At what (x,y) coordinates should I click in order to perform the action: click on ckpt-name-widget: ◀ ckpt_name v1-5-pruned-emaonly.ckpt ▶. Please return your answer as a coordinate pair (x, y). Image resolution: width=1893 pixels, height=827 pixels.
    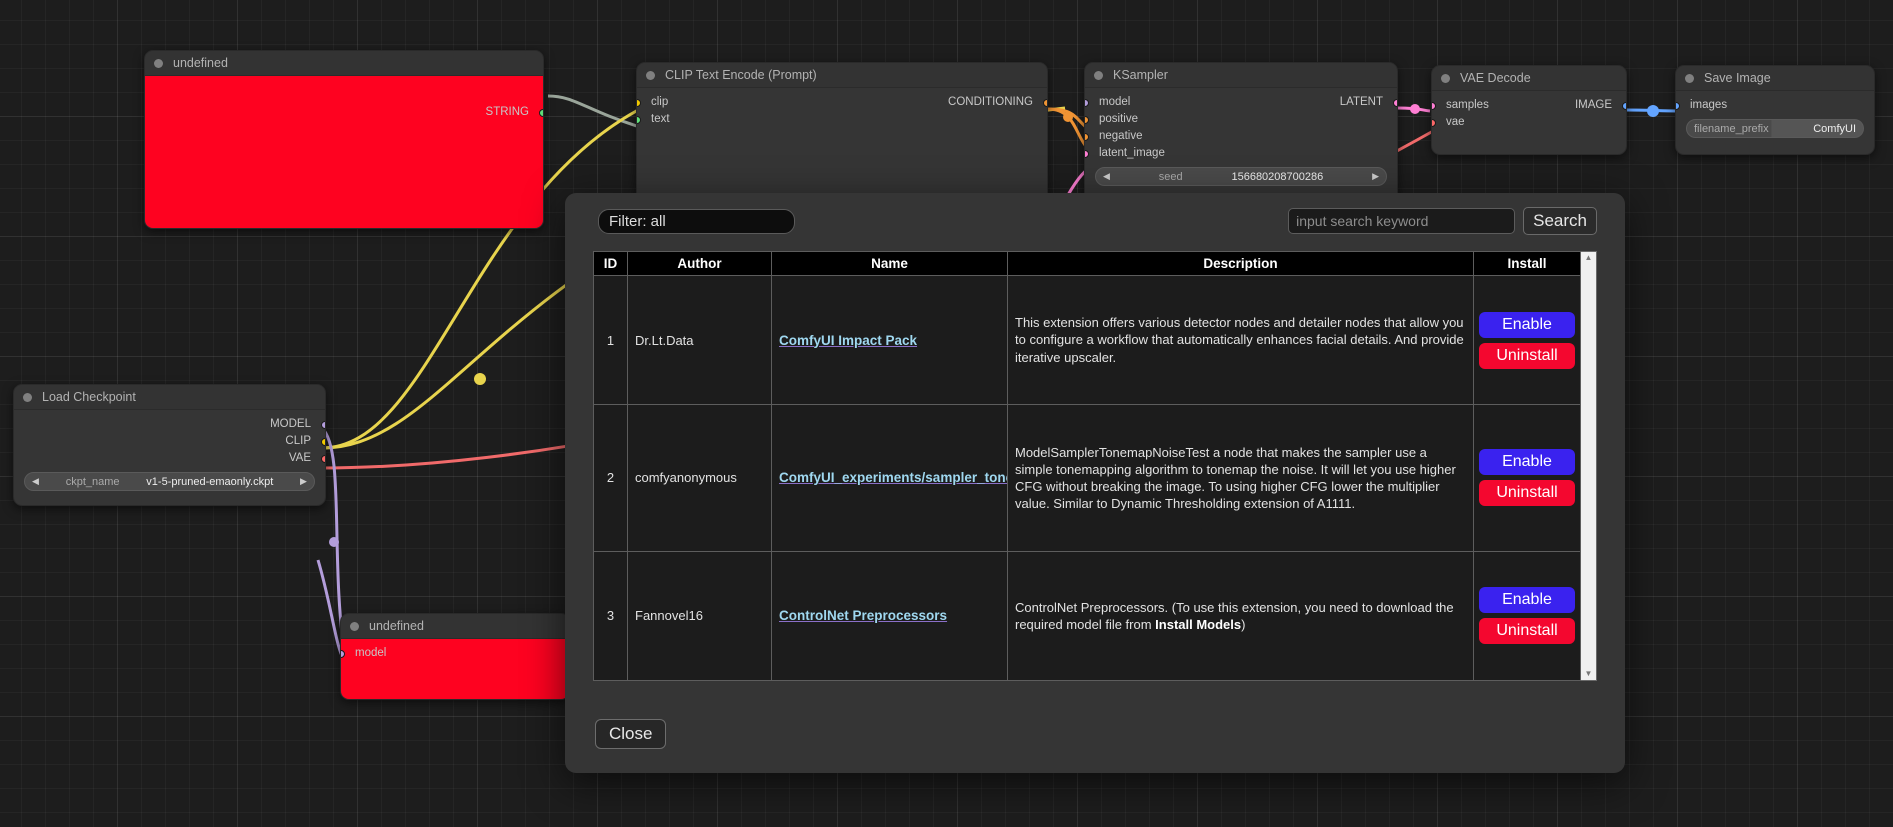
    Looking at the image, I should click on (169, 481).